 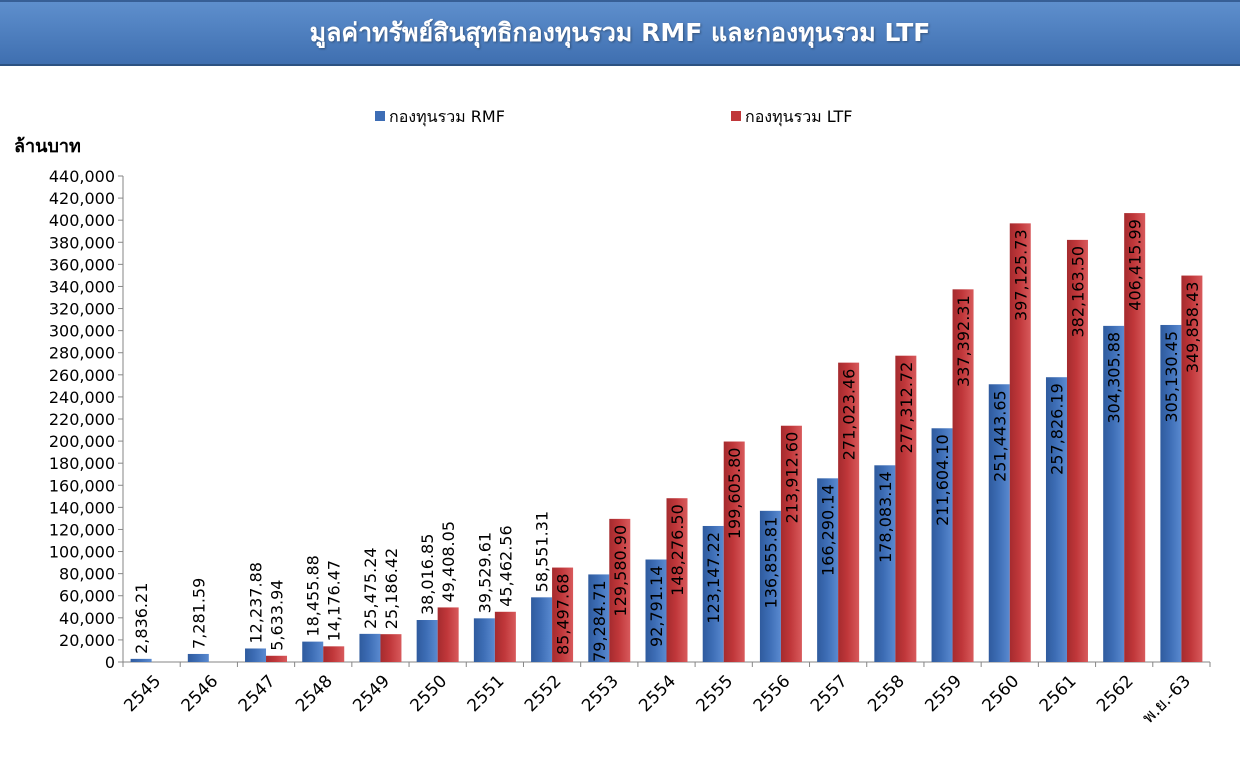 What do you see at coordinates (656, 606) in the screenshot?
I see `data-label-rmf: 92,791.14` at bounding box center [656, 606].